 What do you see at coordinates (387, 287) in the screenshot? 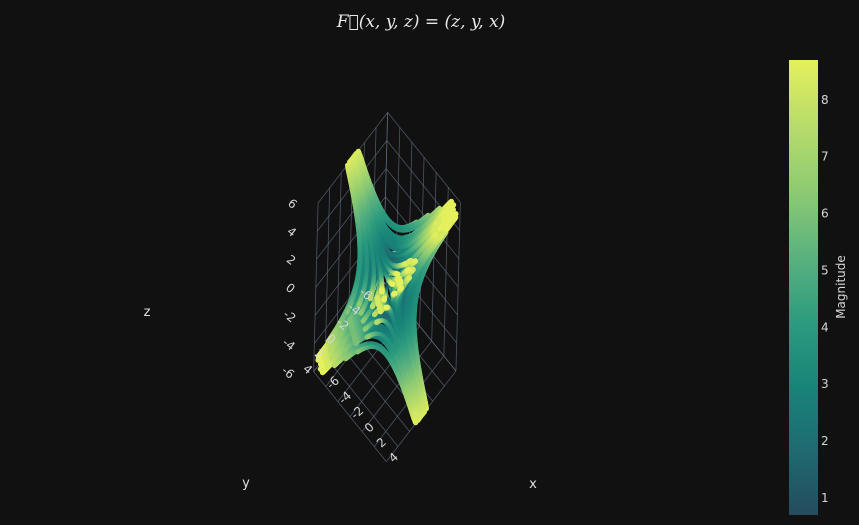
I see `streamtubes` at bounding box center [387, 287].